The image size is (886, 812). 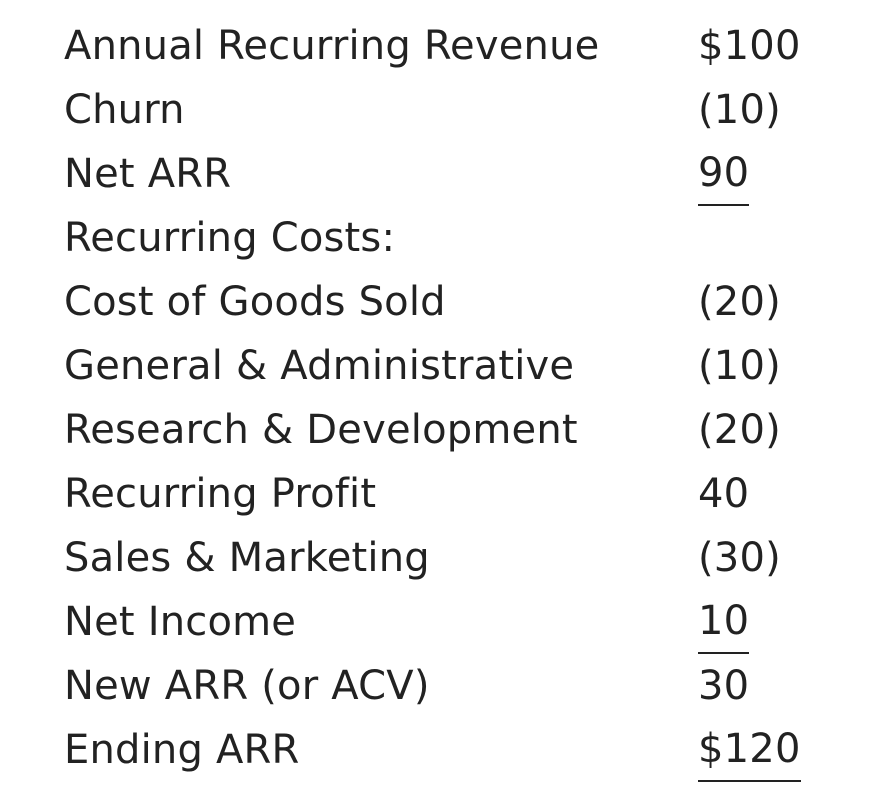 I want to click on row-ending-arr: Ending ARR $120, so click(x=444, y=750).